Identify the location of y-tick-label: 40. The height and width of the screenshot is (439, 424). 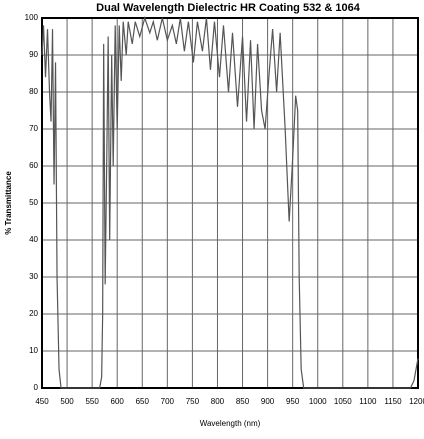
(33, 239).